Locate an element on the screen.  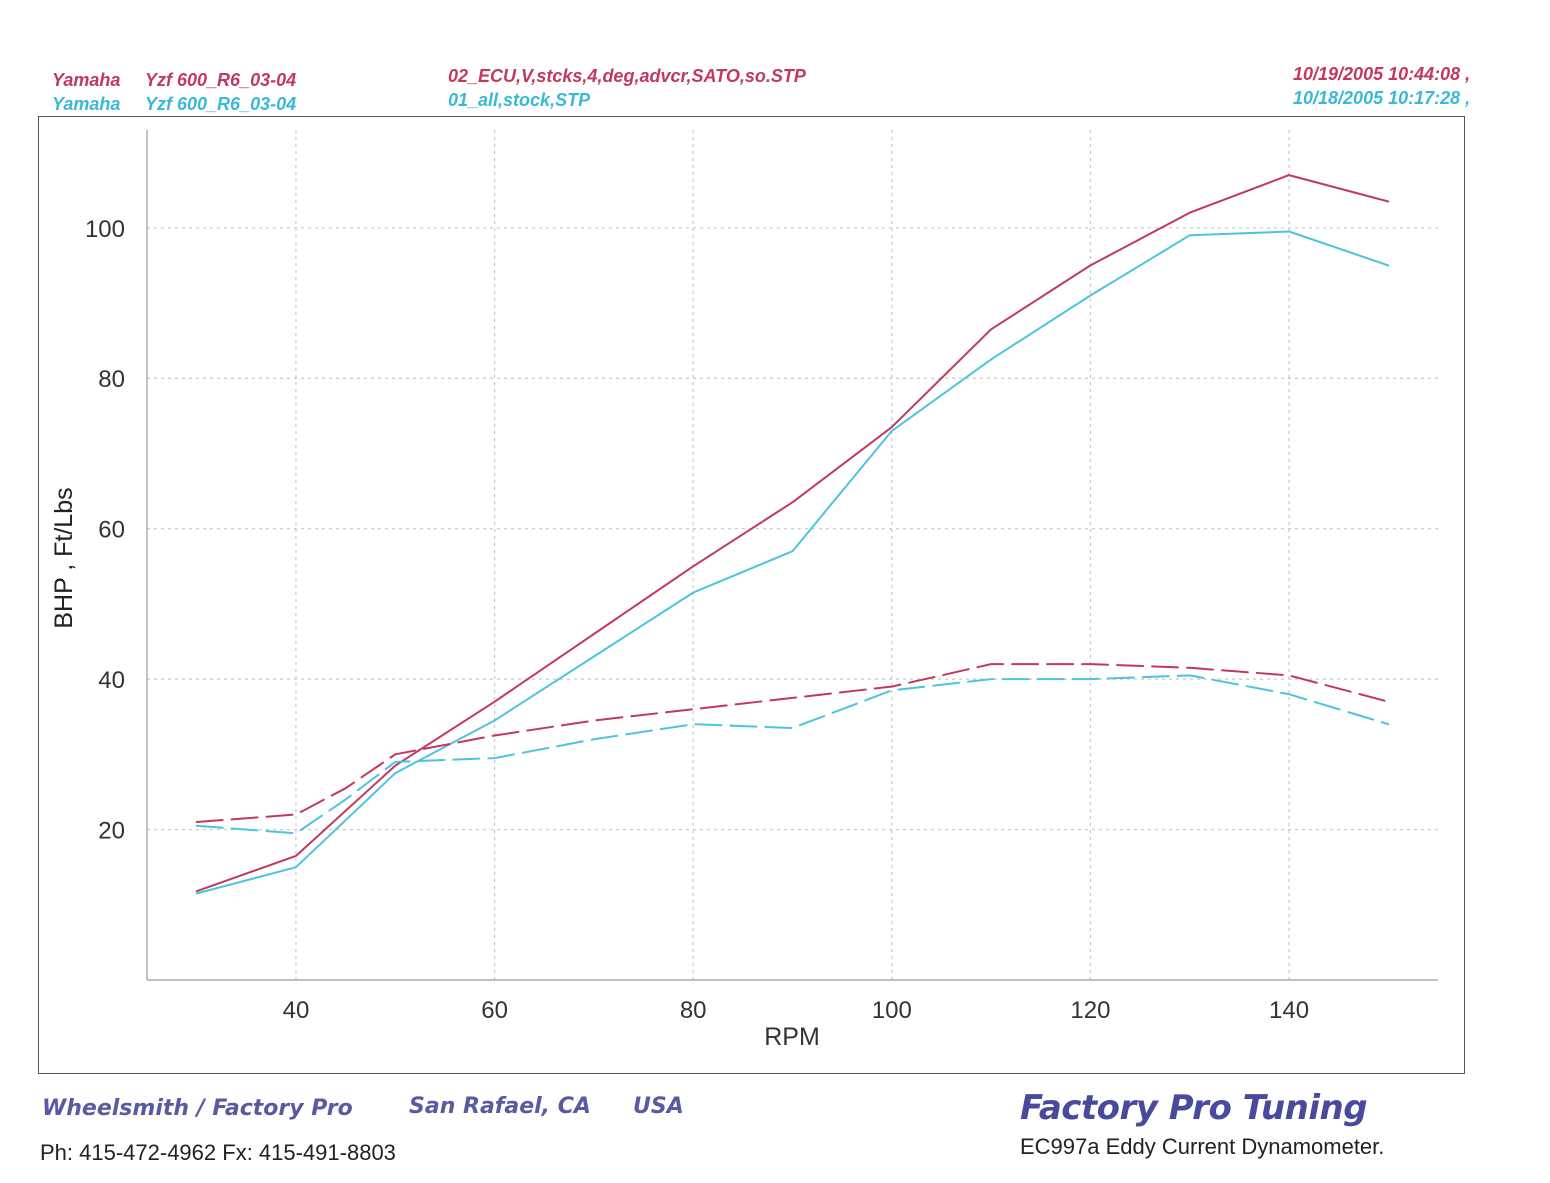
run2-file: 01_all,stock,STP is located at coordinates (519, 100).